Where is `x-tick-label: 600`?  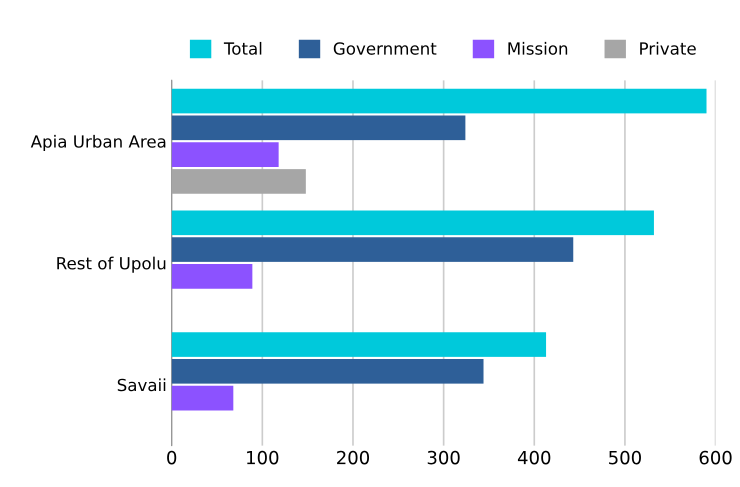
x-tick-label: 600 is located at coordinates (716, 457).